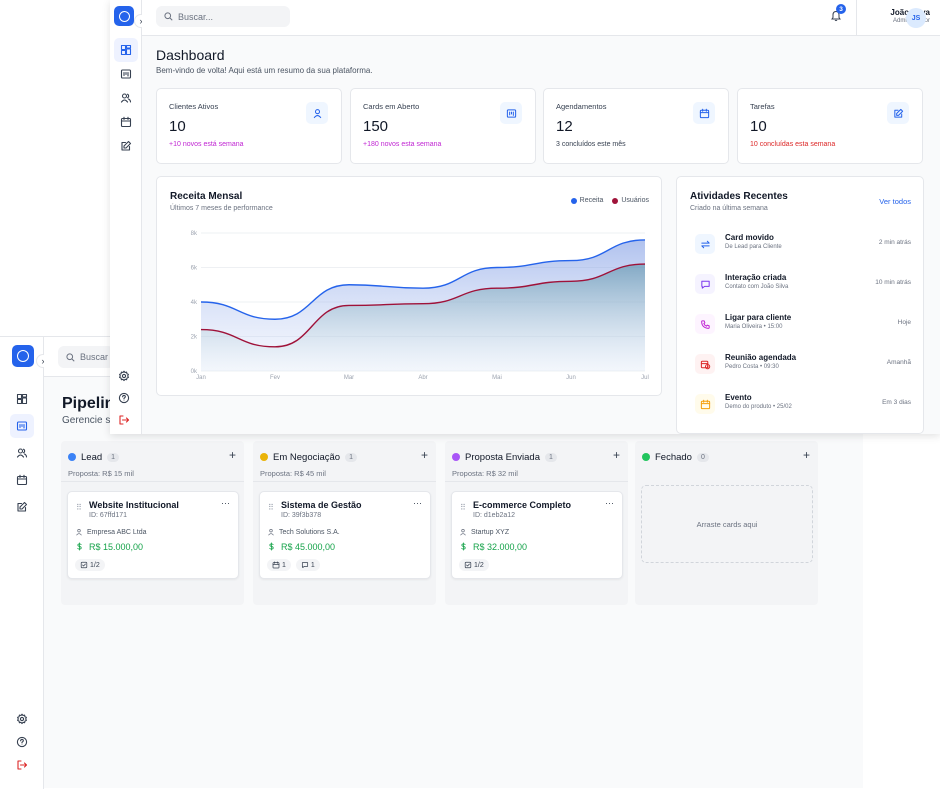  I want to click on activity-detail: De Lead para Cliente, so click(753, 247).